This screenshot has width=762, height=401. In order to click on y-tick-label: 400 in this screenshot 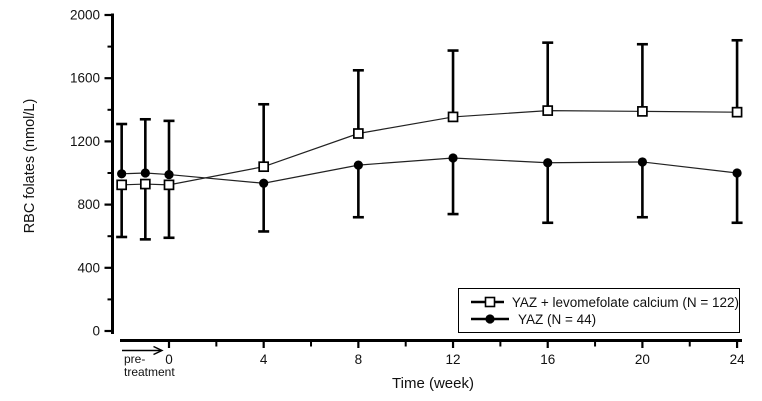, I will do `click(88, 267)`.